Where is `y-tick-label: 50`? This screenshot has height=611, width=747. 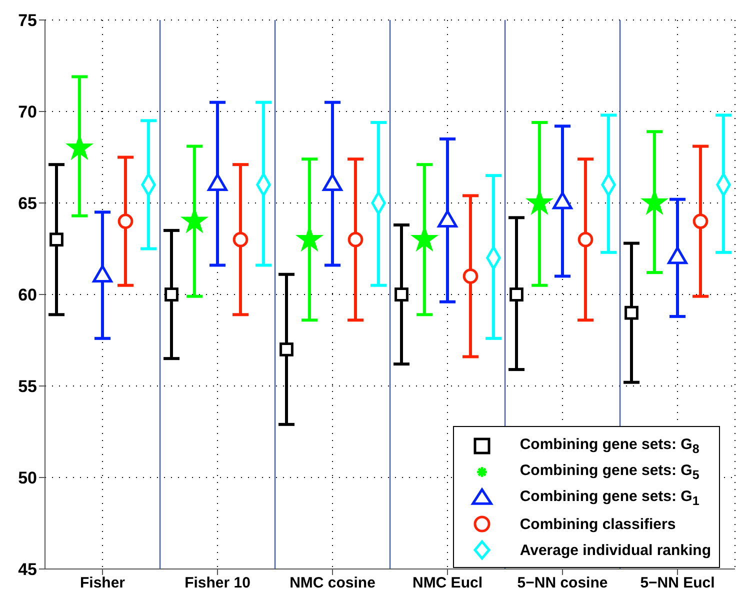
y-tick-label: 50 is located at coordinates (27, 478).